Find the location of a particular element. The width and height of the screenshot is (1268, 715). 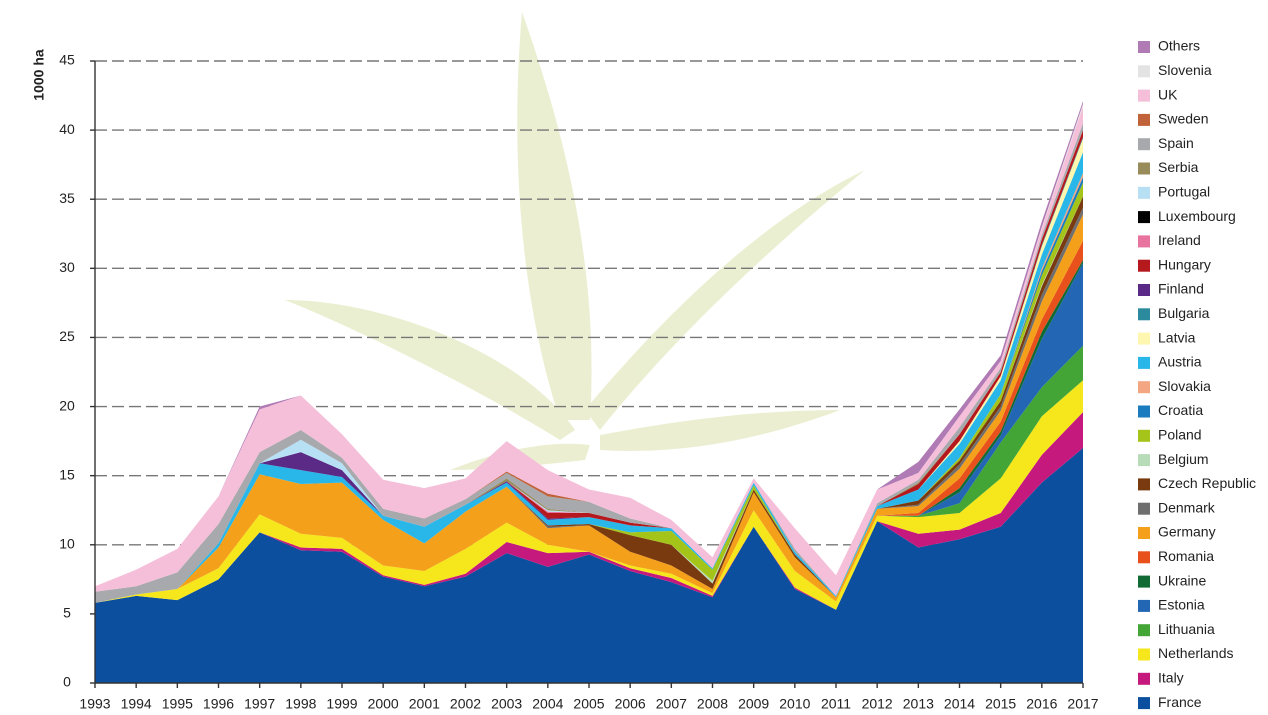

x-tick-label: 1995 is located at coordinates (177, 704).